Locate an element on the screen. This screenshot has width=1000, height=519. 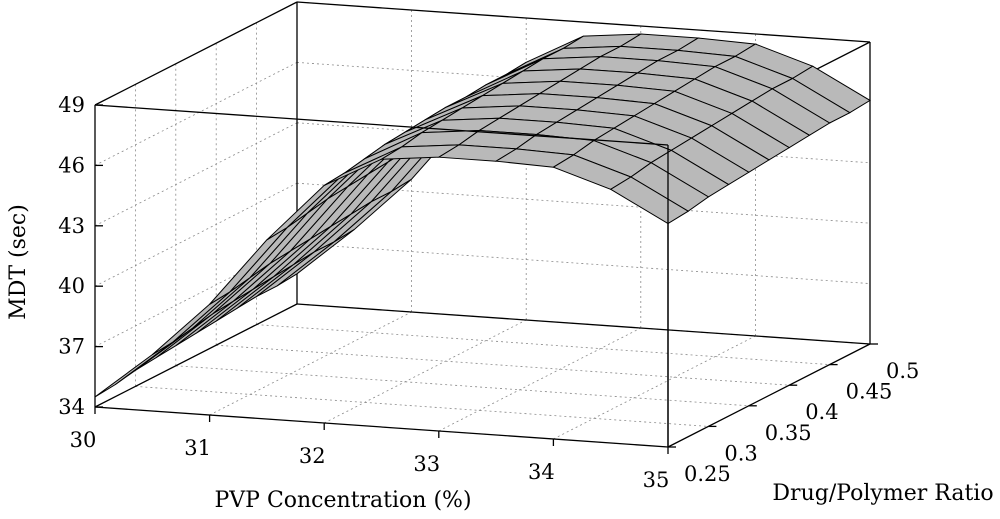
y-tick-label: 0.35 is located at coordinates (788, 433).